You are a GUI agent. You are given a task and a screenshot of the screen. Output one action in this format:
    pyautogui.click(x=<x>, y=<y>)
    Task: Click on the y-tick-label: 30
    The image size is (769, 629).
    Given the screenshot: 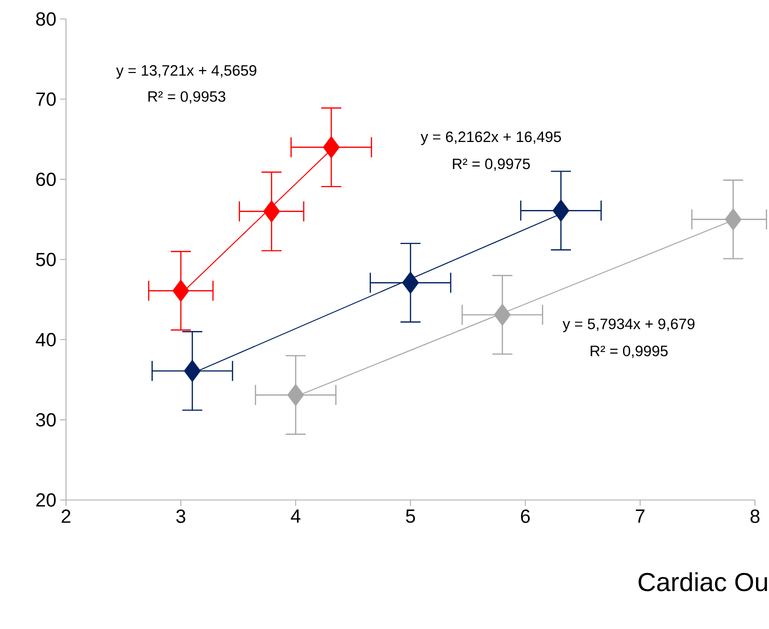 What is the action you would take?
    pyautogui.click(x=46, y=420)
    